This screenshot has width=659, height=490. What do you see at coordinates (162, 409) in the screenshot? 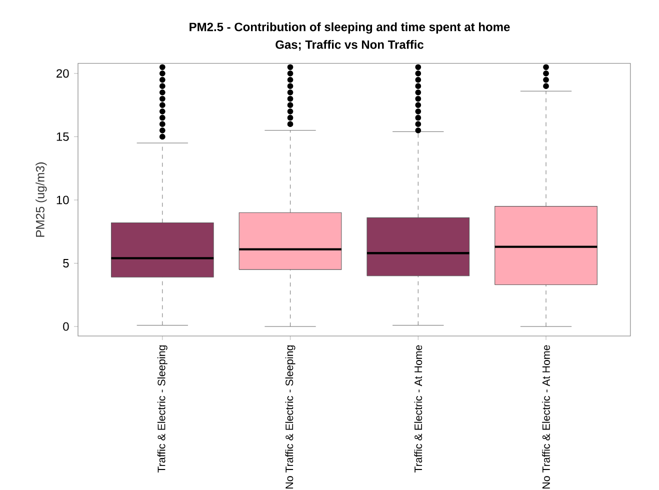
I see `x-tick-label: Traffic & Electric - Sleeping` at bounding box center [162, 409].